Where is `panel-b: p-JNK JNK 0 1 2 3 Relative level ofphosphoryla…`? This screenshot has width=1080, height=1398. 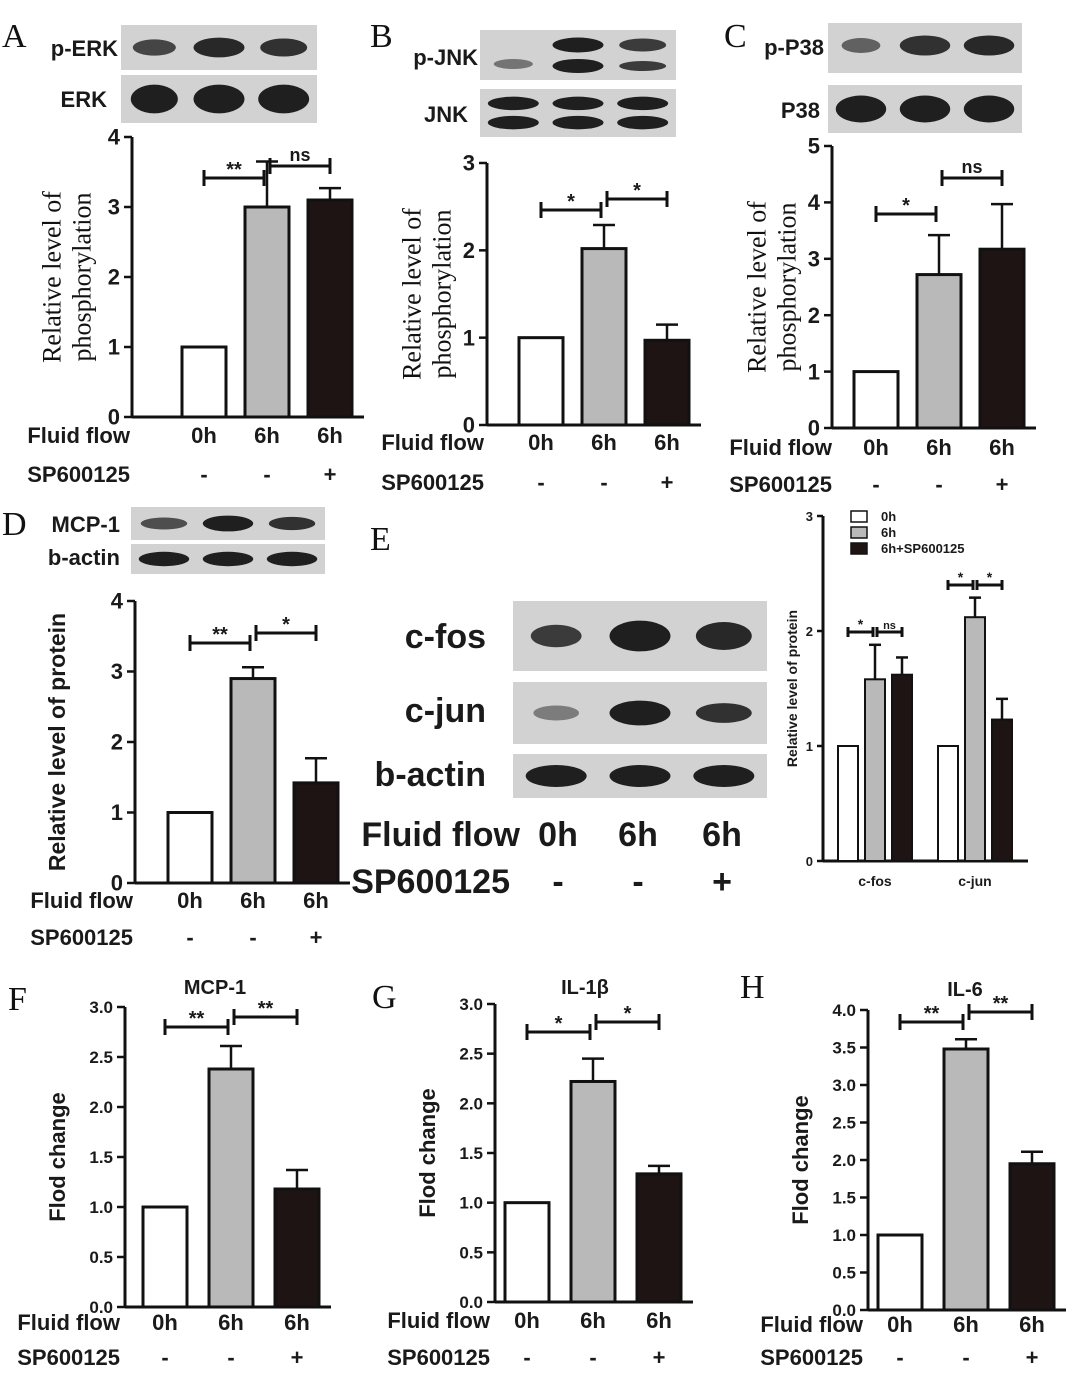 panel-b: p-JNK JNK 0 1 2 3 Relative level ofphosphoryla… is located at coordinates (541, 262).